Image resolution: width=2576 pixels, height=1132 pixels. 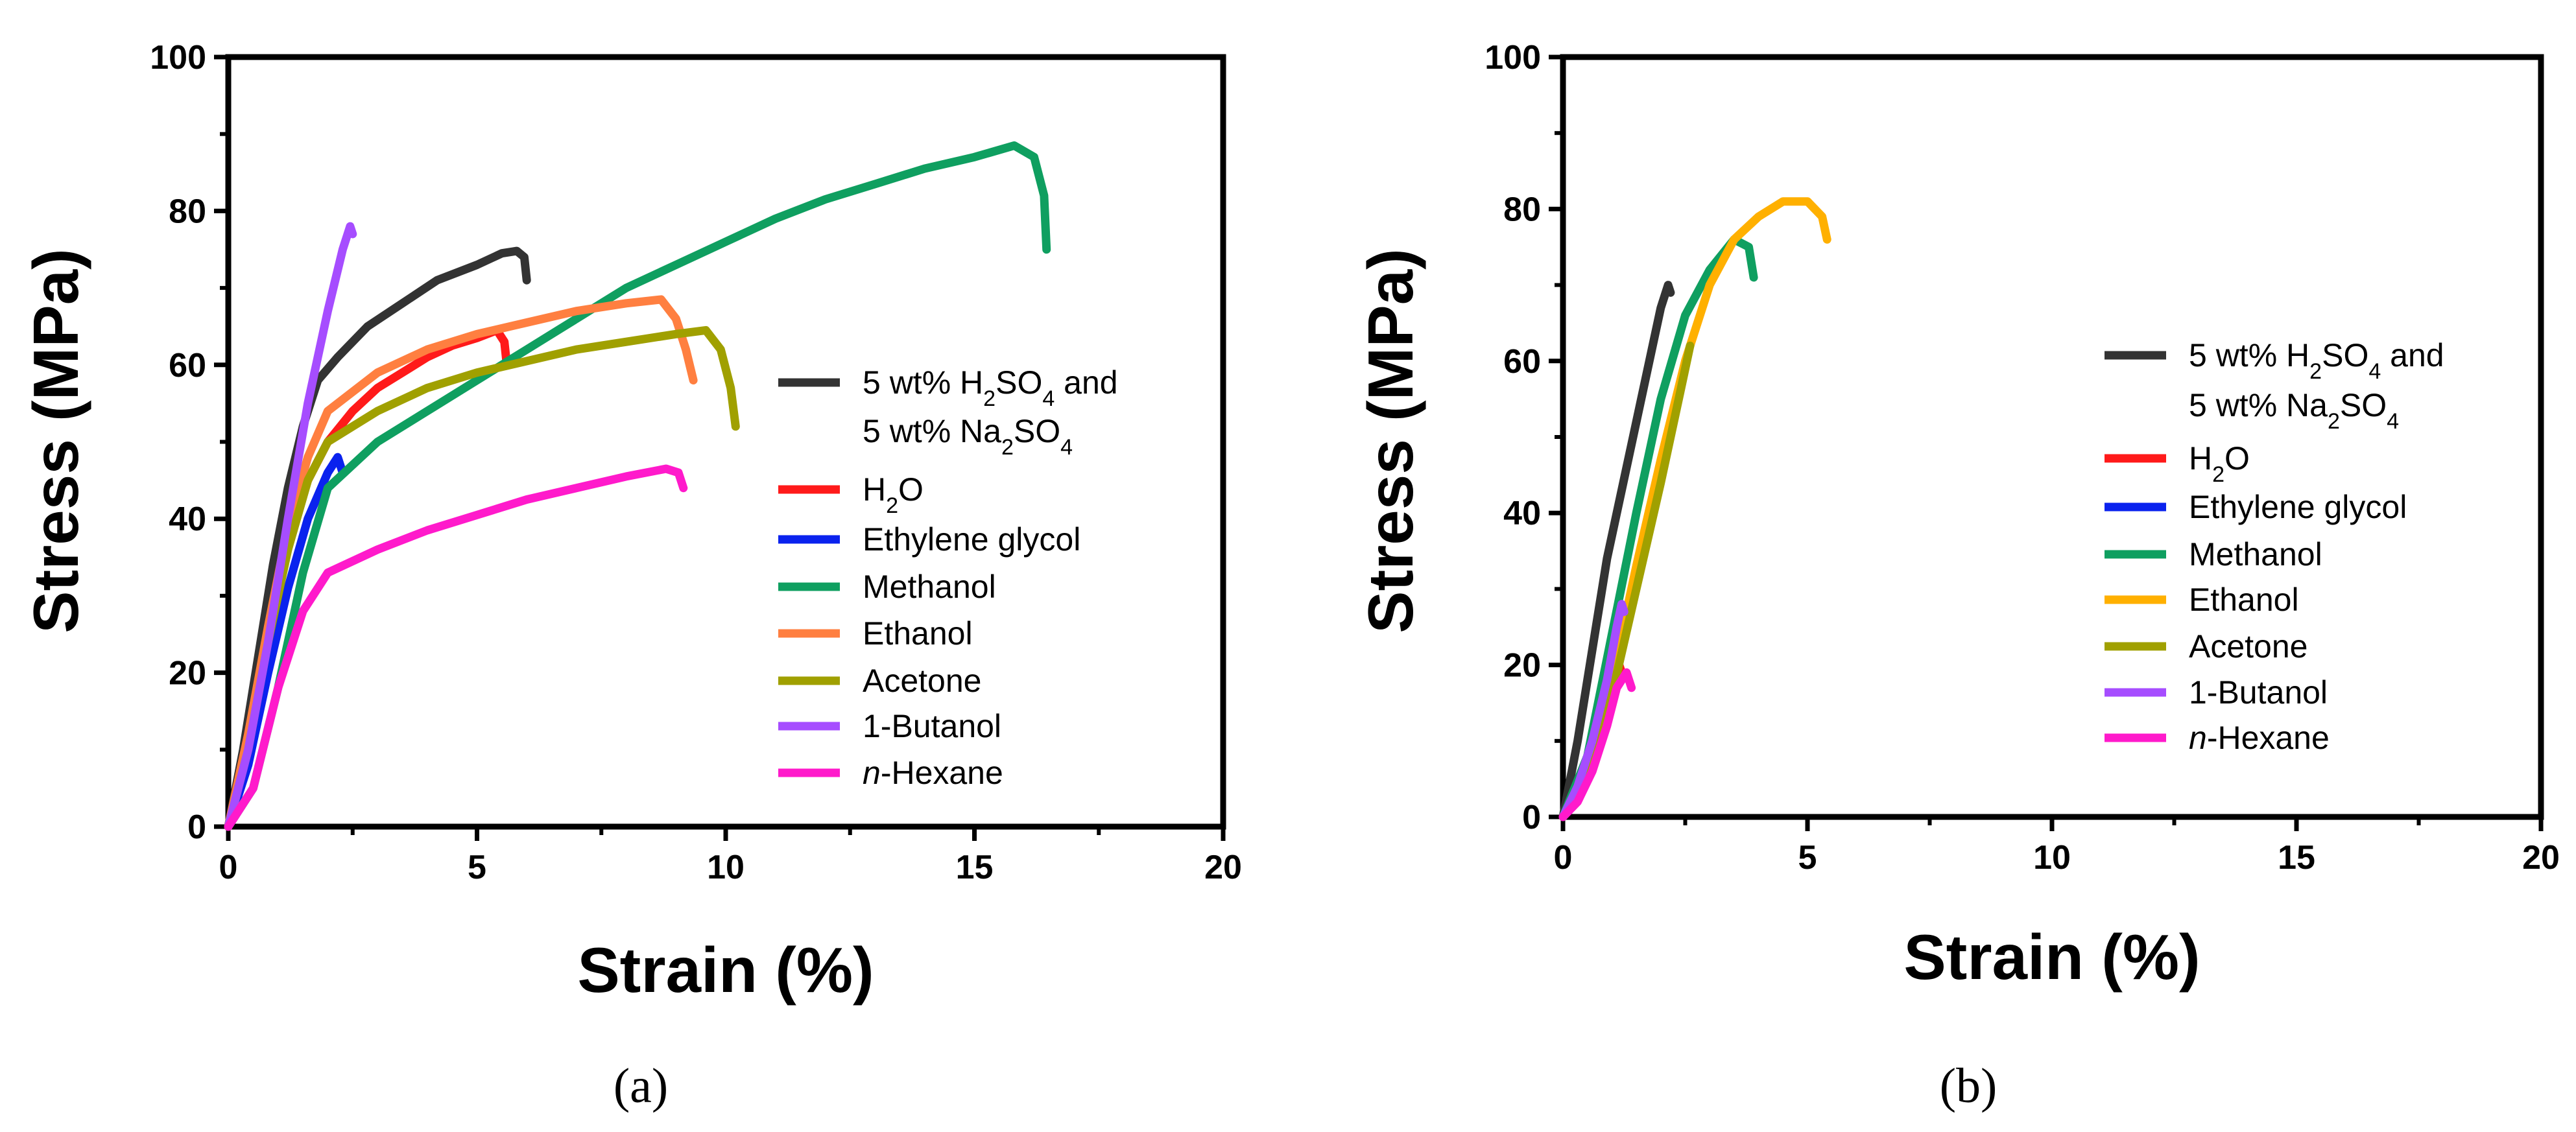 I want to click on b-panel-label: (b), so click(x=1969, y=1086).